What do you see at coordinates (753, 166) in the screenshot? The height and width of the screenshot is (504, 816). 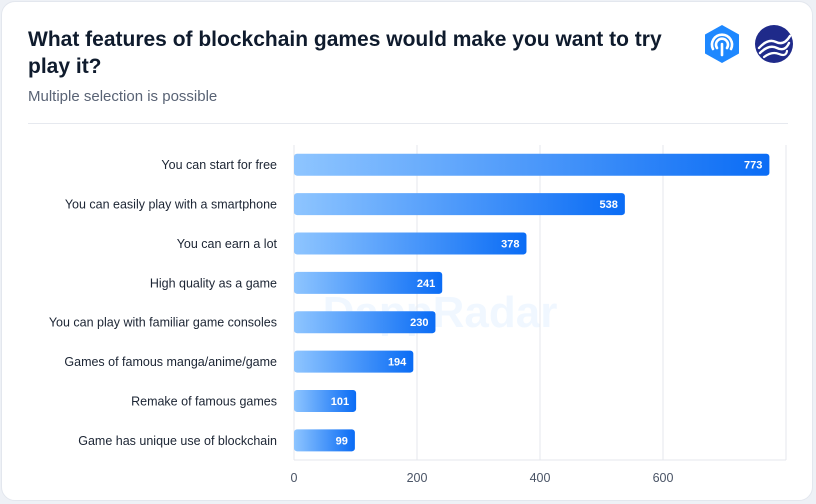 I see `bar-value-label: 773` at bounding box center [753, 166].